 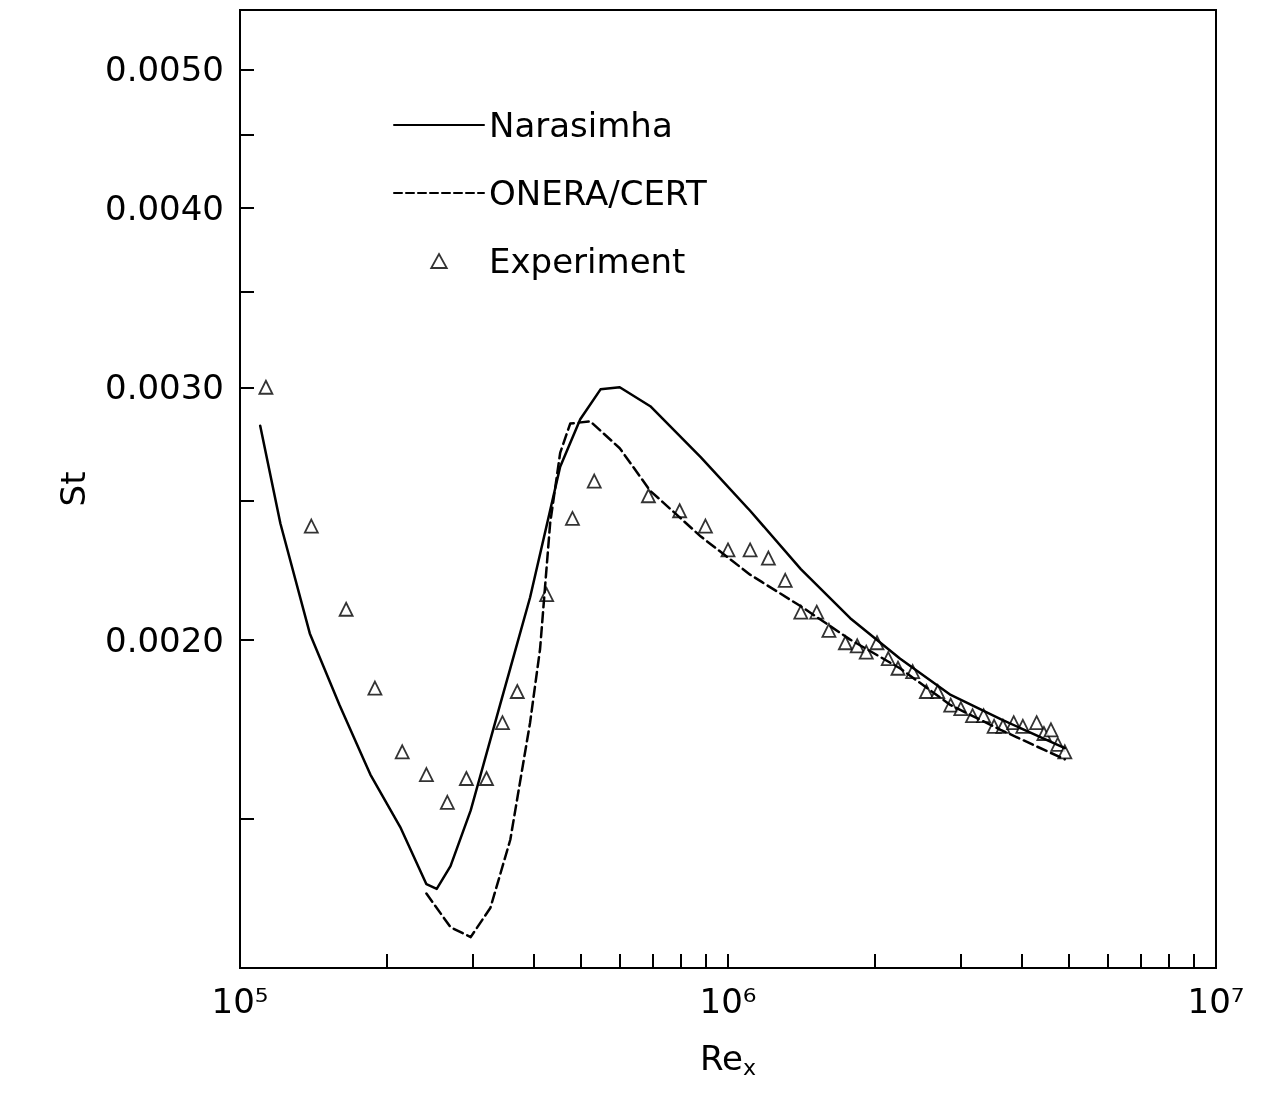 What do you see at coordinates (164, 69) in the screenshot?
I see `y-tick-label: 0.0050` at bounding box center [164, 69].